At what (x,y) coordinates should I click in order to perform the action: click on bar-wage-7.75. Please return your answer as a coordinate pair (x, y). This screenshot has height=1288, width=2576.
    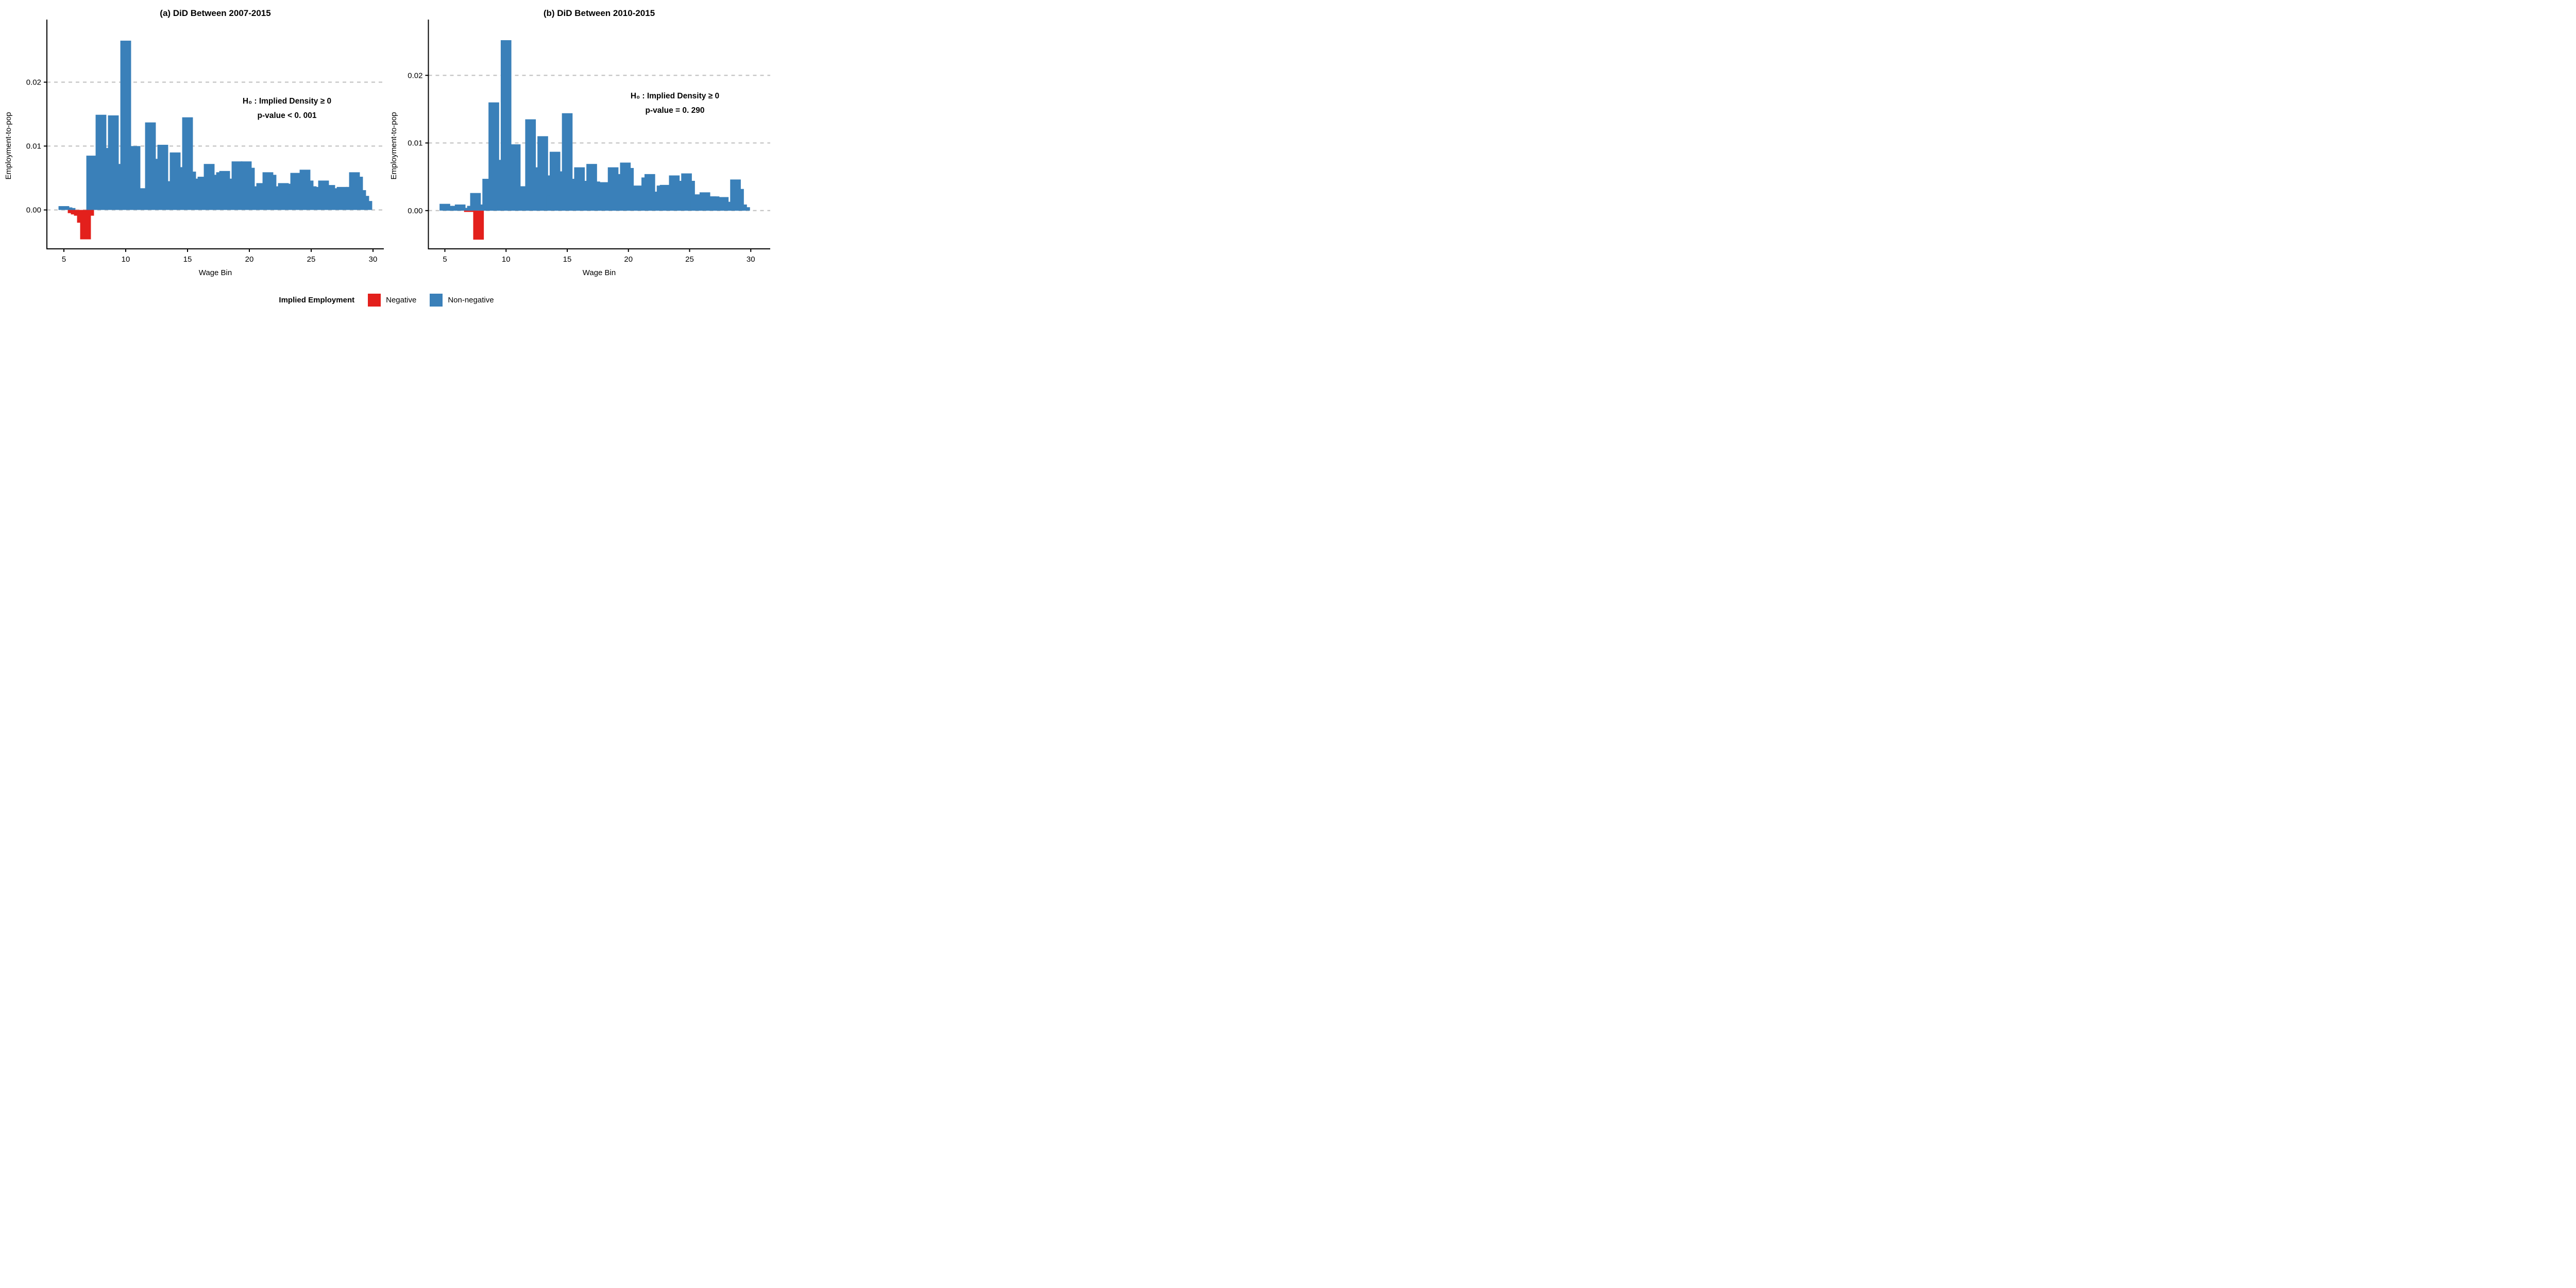
    Looking at the image, I should click on (478, 225).